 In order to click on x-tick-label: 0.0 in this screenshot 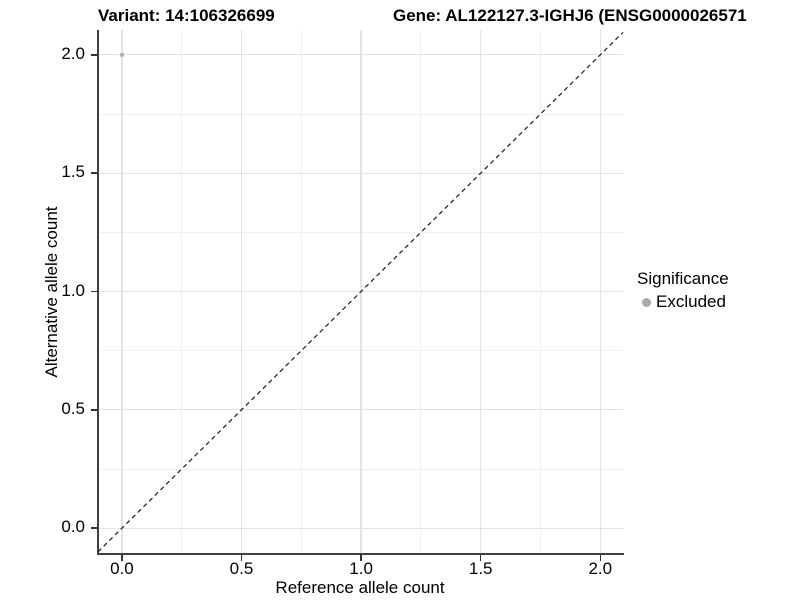, I will do `click(122, 568)`.